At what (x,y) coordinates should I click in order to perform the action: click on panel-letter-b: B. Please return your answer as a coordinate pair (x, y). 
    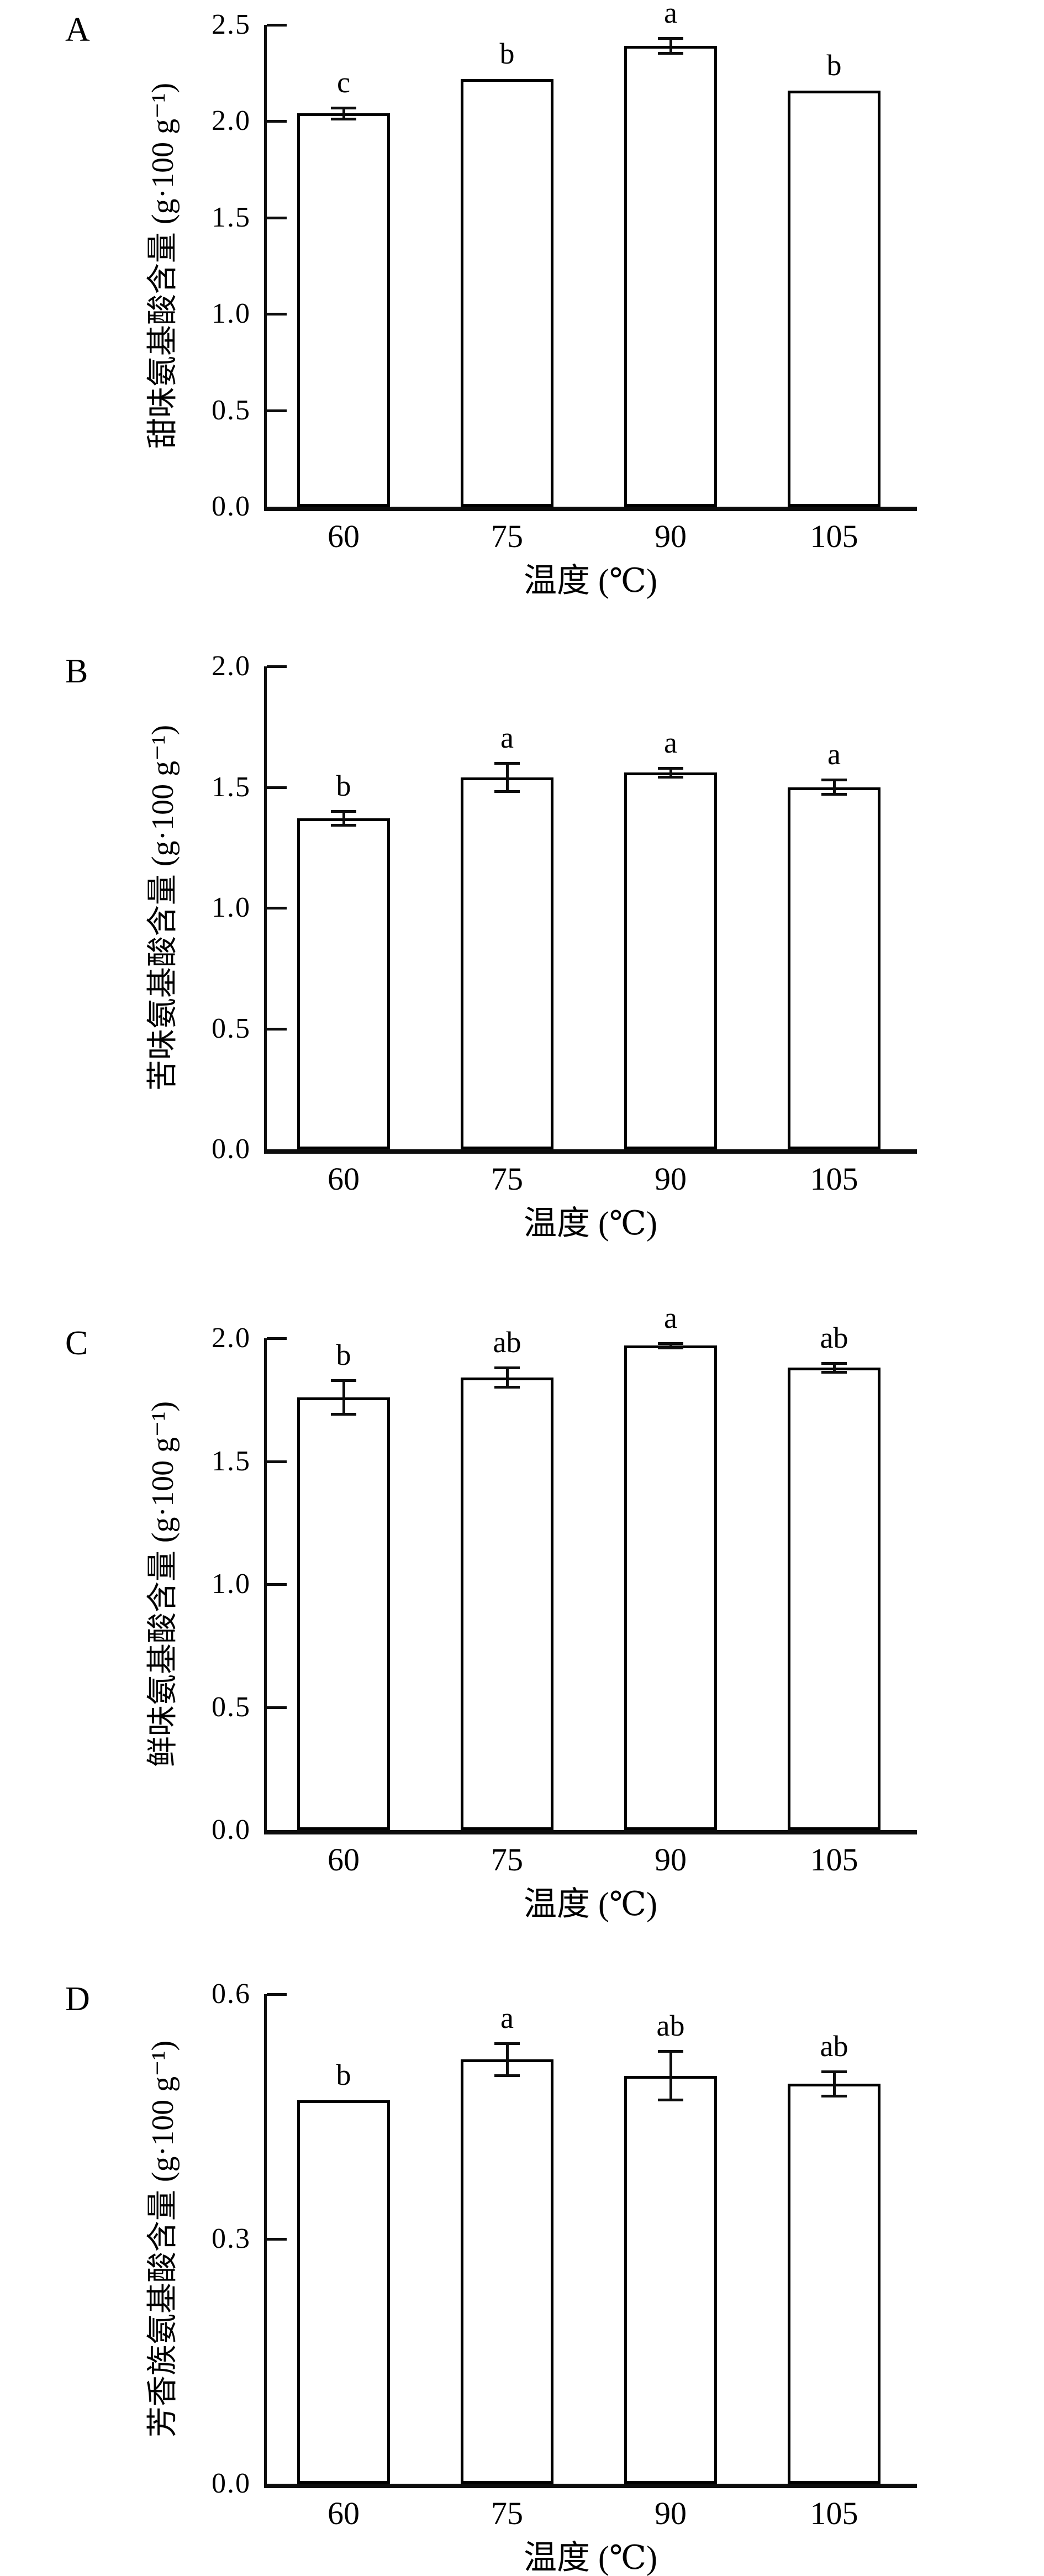
    Looking at the image, I should click on (76, 671).